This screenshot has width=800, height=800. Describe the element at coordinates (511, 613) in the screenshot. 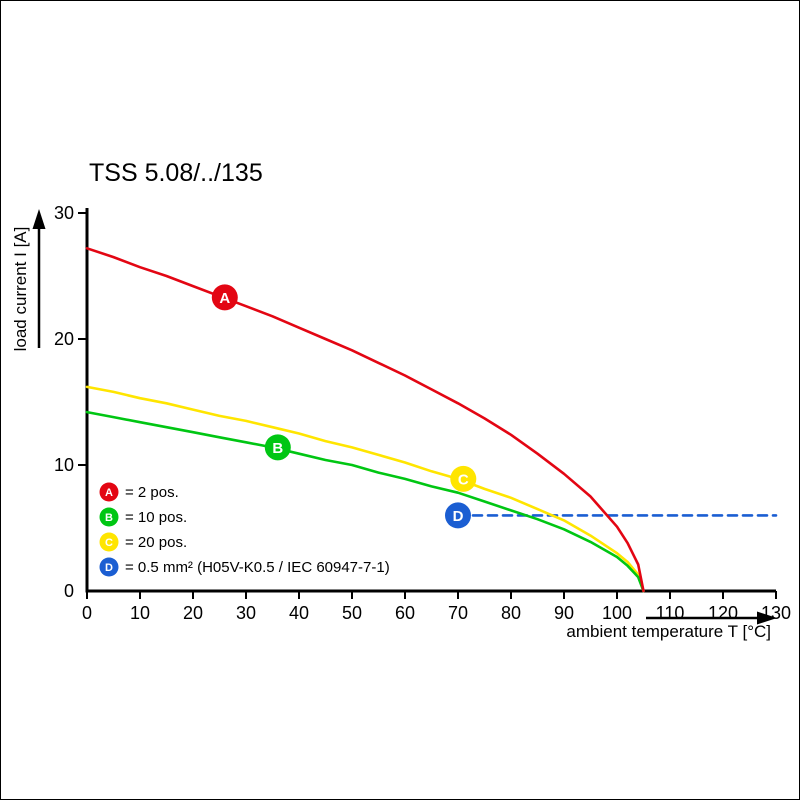

I see `x-tick-label: 80` at that location.